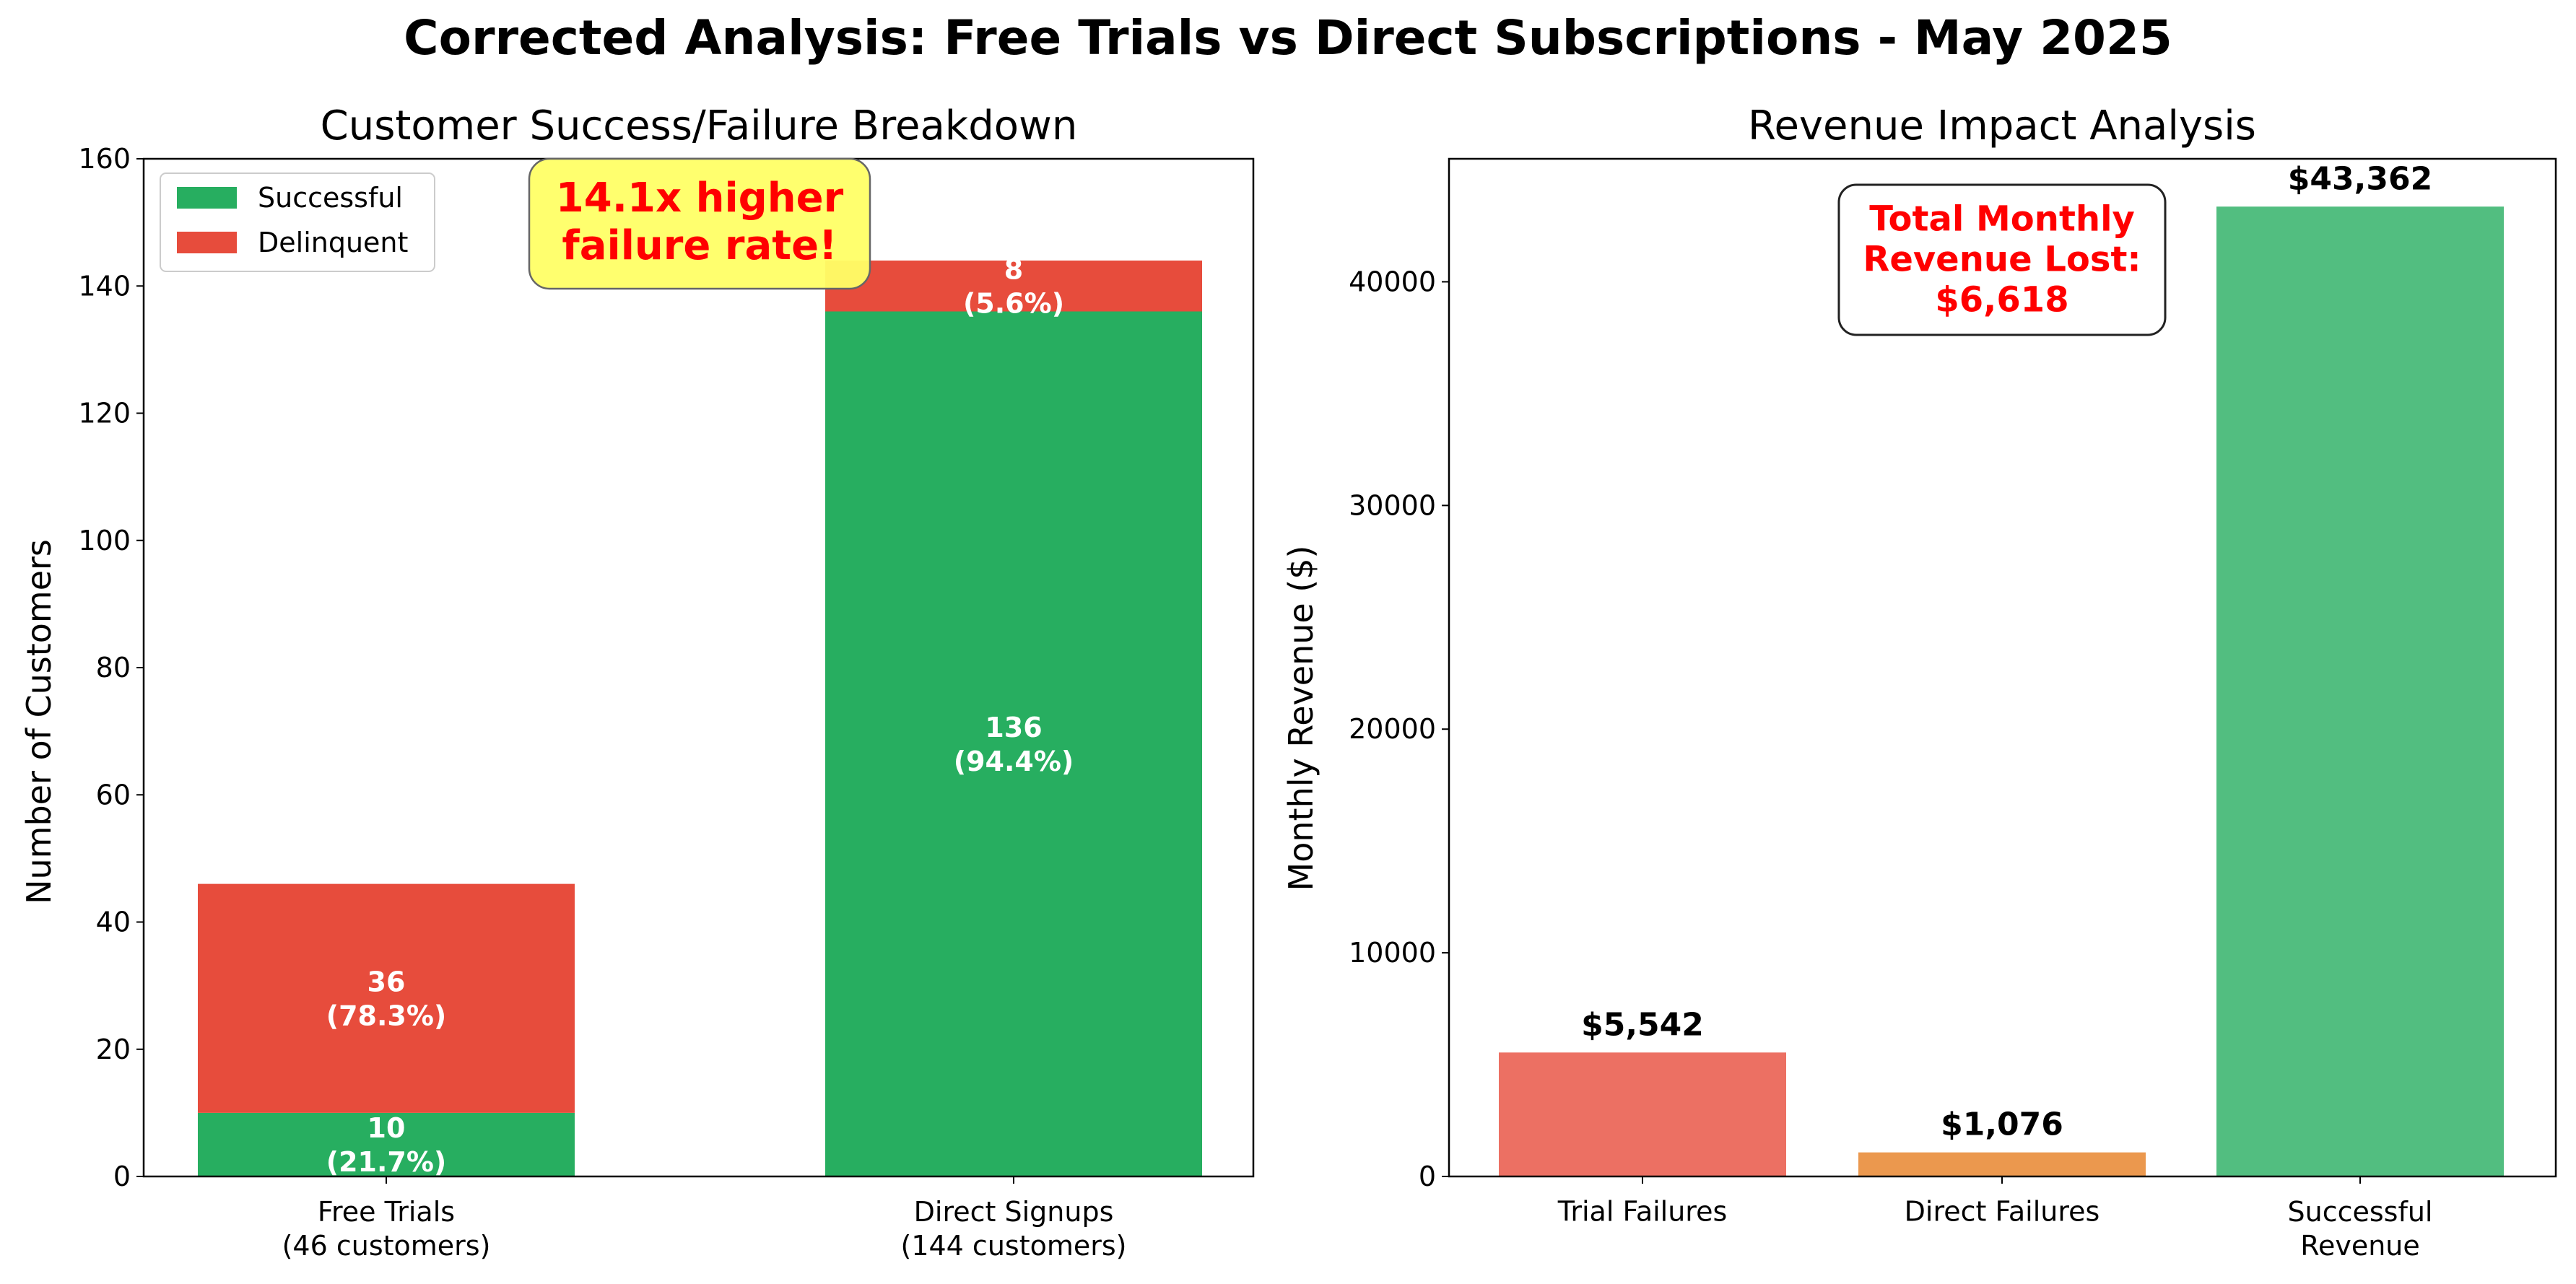  What do you see at coordinates (114, 795) in the screenshot?
I see `y-tick-label: 60` at bounding box center [114, 795].